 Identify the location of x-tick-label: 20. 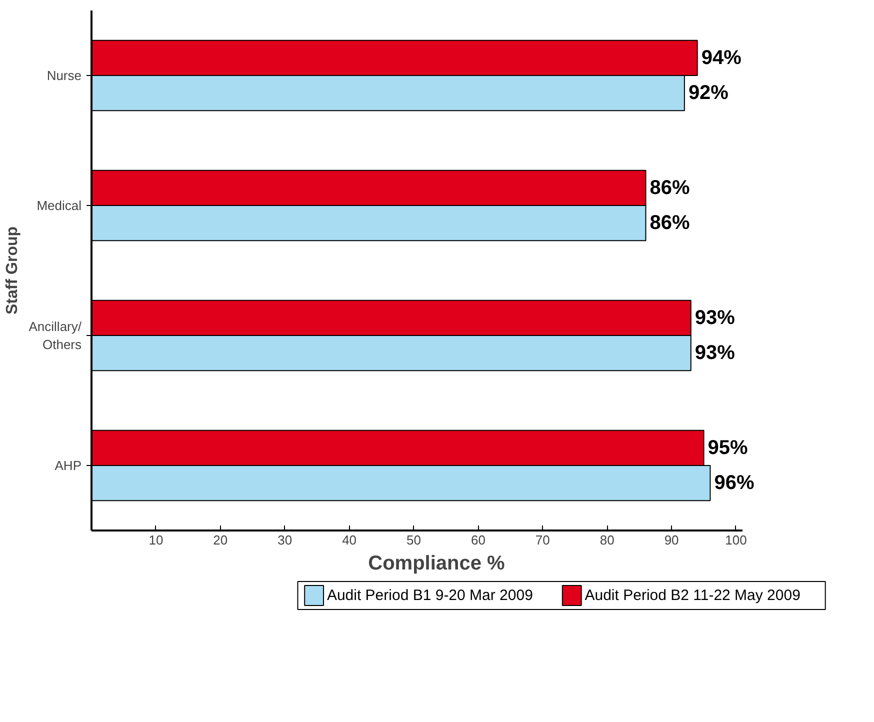
(220, 540).